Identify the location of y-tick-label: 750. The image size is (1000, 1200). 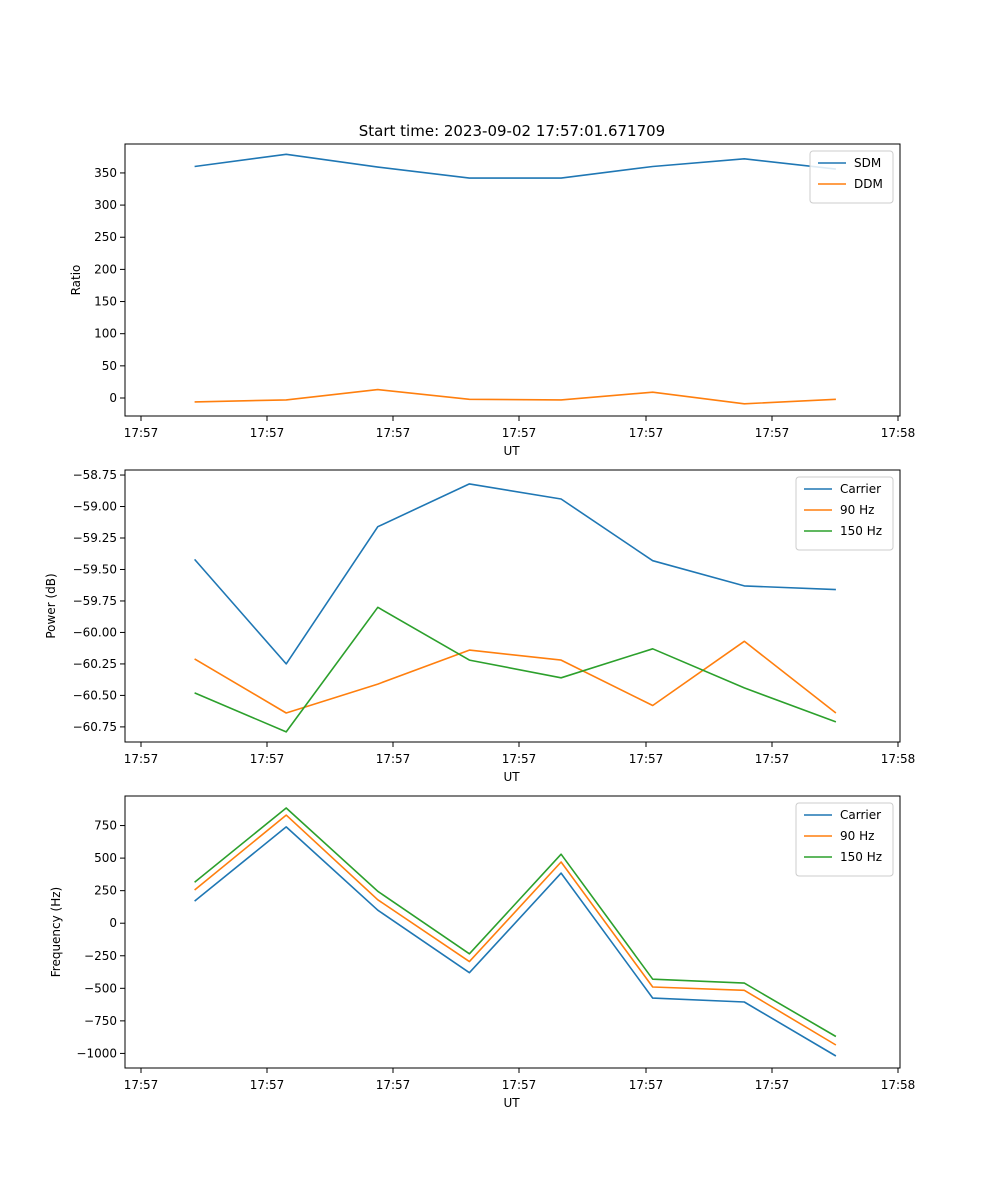
(105, 826).